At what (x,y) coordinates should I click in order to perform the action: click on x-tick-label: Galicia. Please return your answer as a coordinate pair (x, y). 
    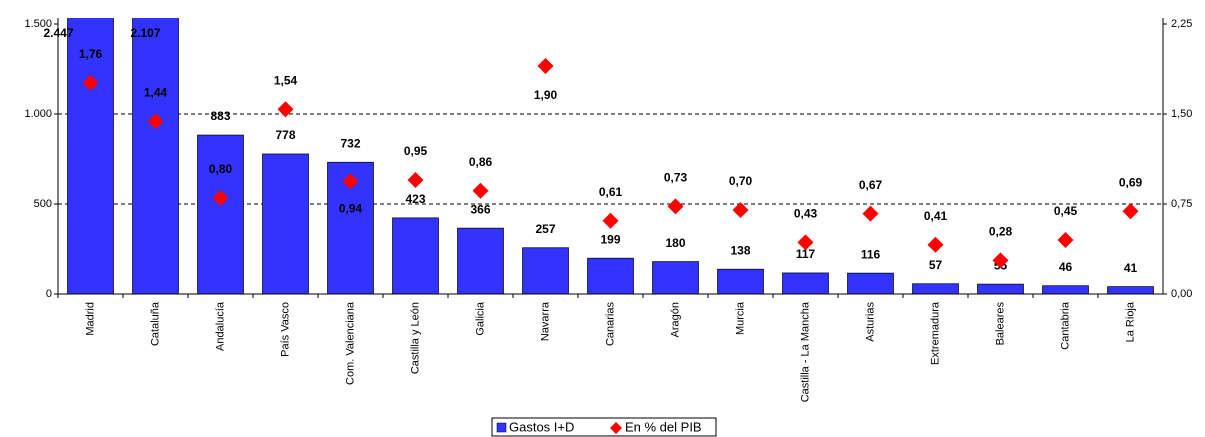
    Looking at the image, I should click on (480, 318).